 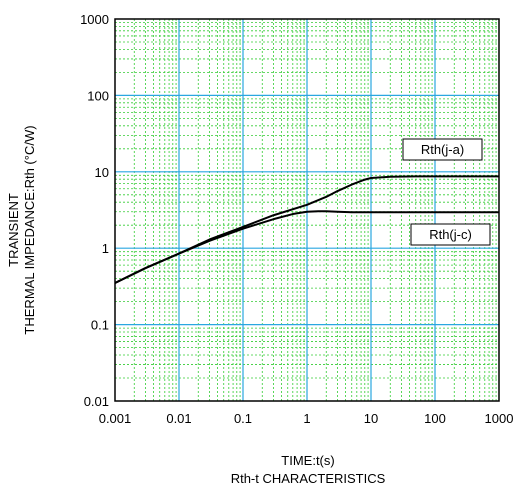 I want to click on y-tick-label: 1000, so click(x=94, y=19).